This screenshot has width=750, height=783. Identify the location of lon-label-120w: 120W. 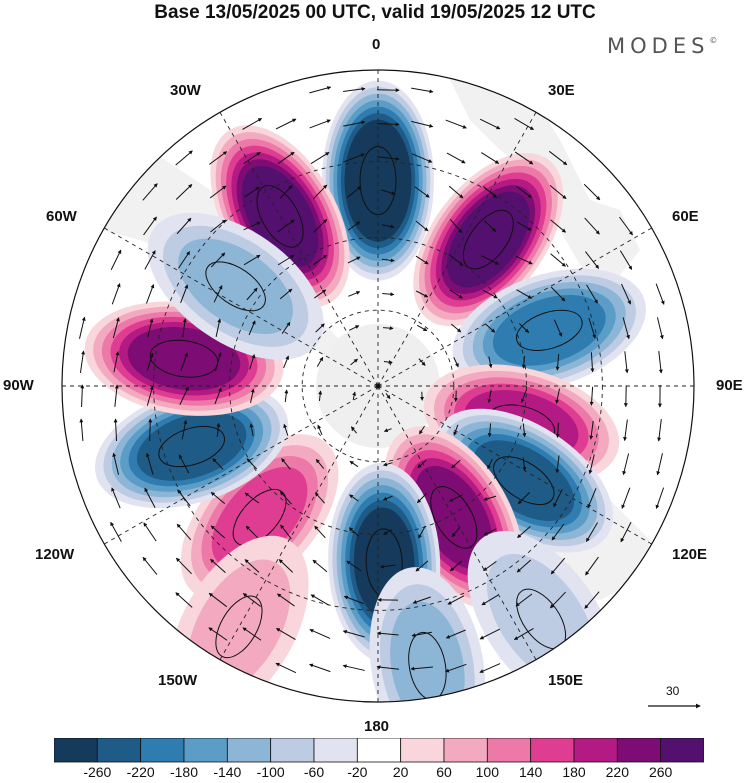
(55, 554).